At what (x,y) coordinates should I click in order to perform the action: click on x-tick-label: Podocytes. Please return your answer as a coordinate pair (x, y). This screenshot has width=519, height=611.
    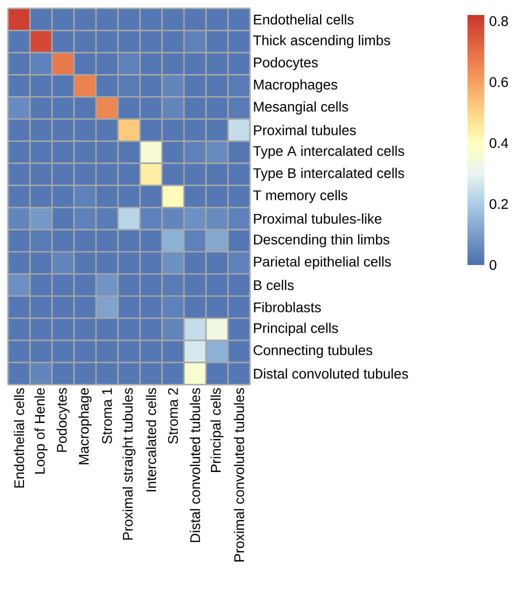
    Looking at the image, I should click on (63, 420).